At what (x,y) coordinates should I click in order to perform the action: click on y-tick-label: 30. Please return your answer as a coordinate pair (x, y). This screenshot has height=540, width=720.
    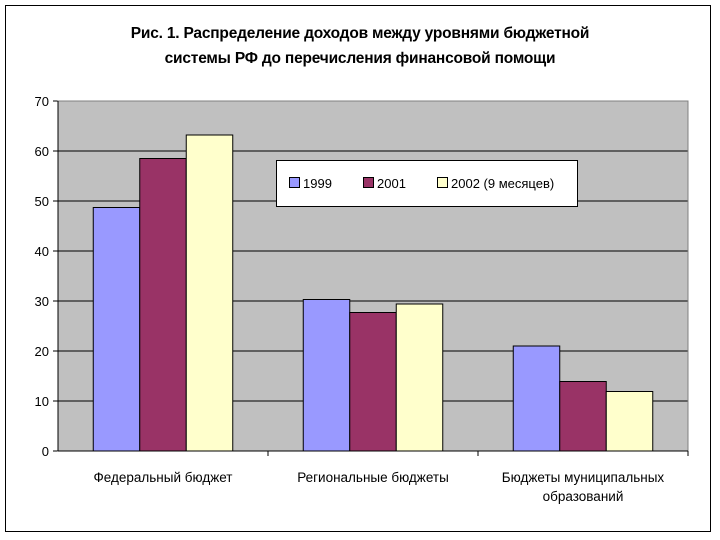
    Looking at the image, I should click on (42, 301).